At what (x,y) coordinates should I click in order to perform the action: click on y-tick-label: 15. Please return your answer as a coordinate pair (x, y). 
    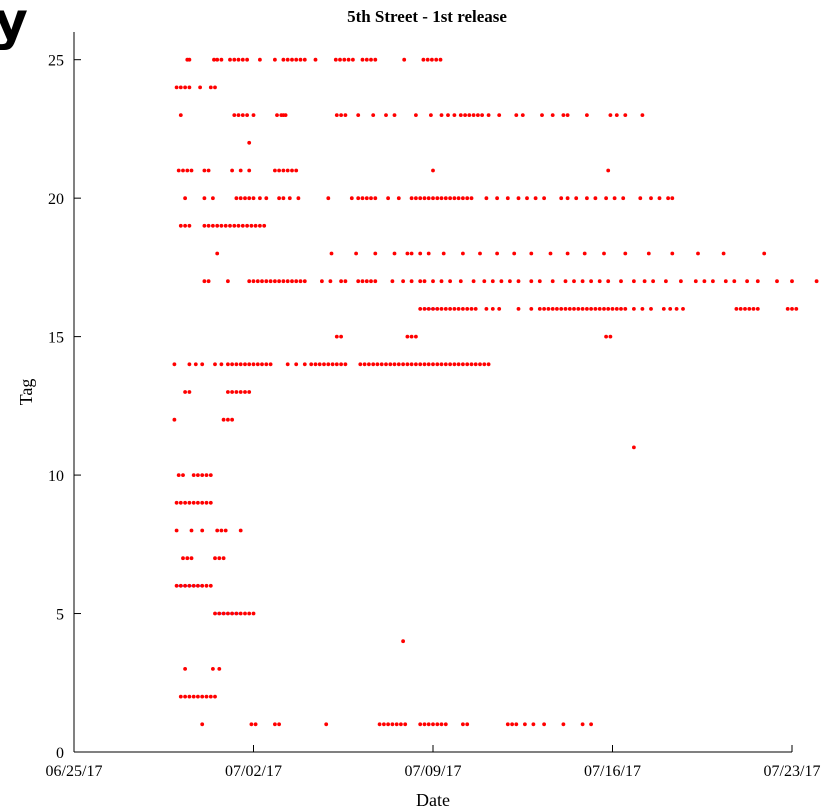
    Looking at the image, I should click on (56, 338).